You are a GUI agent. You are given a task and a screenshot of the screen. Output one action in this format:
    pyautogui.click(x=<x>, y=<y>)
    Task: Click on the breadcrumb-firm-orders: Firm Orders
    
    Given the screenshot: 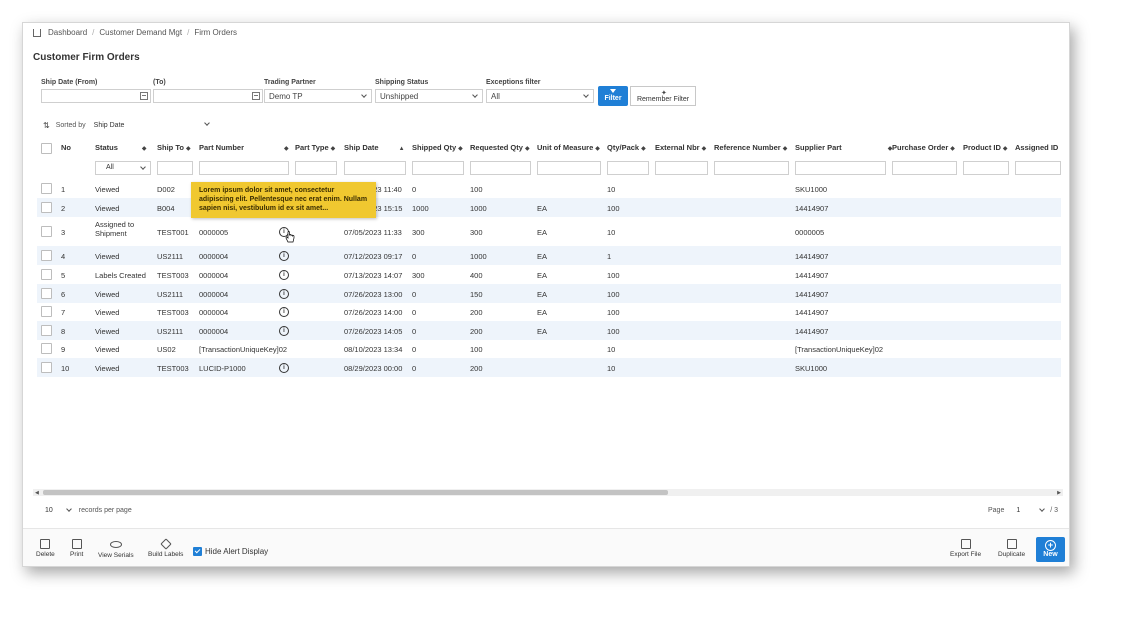 What is the action you would take?
    pyautogui.click(x=215, y=32)
    